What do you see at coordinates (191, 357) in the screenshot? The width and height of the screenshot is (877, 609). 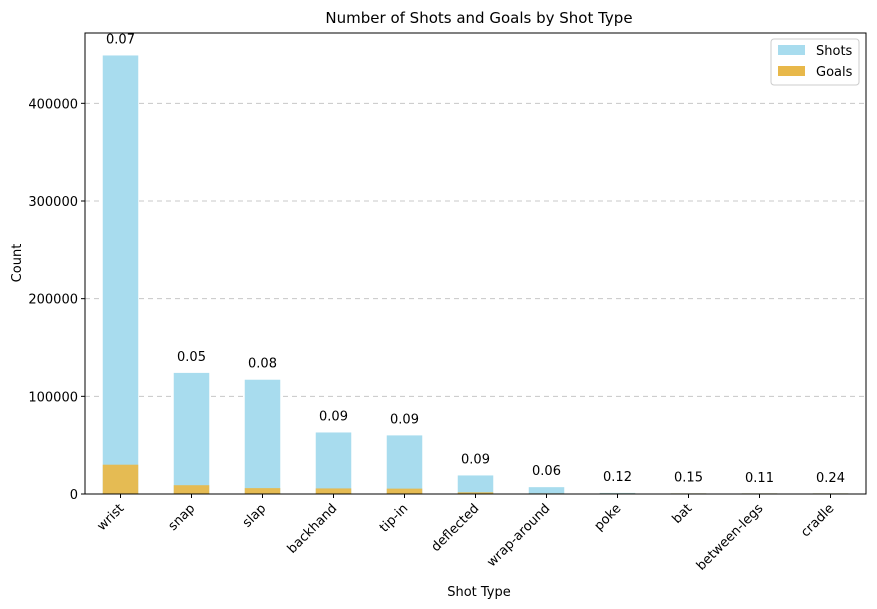 I see `data-label: 0.05` at bounding box center [191, 357].